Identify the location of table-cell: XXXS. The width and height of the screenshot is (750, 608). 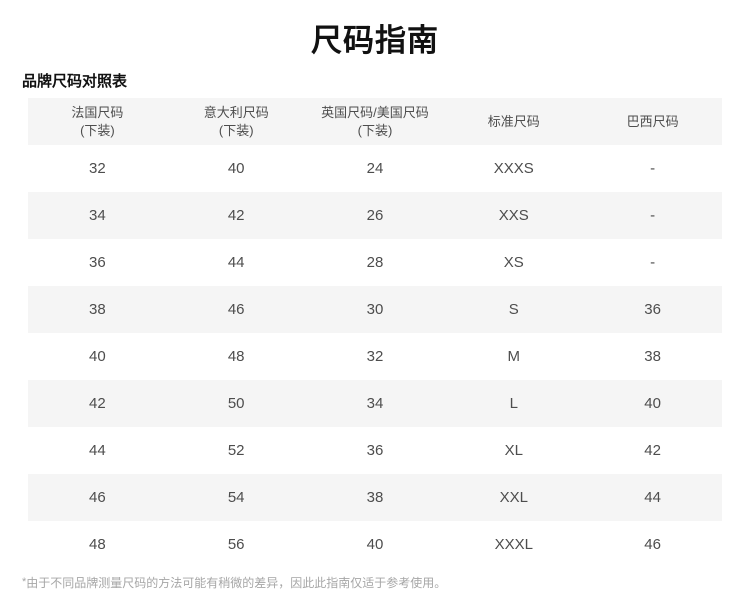
(513, 168).